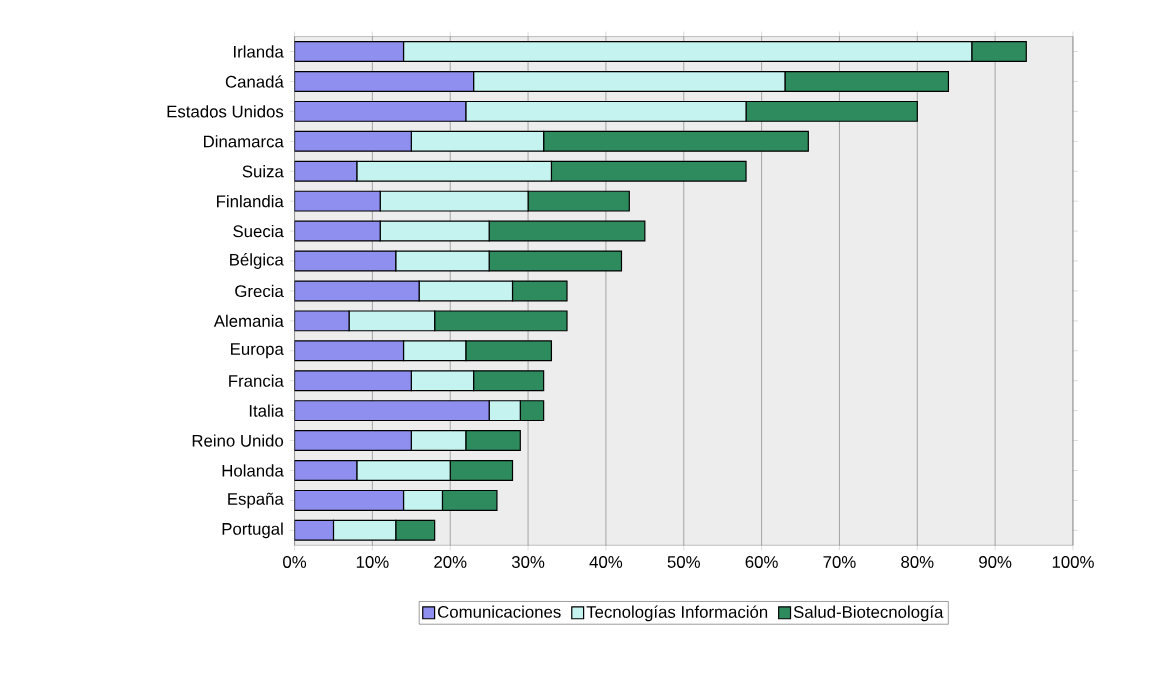  I want to click on y-tick-label: Reino Unido, so click(238, 440).